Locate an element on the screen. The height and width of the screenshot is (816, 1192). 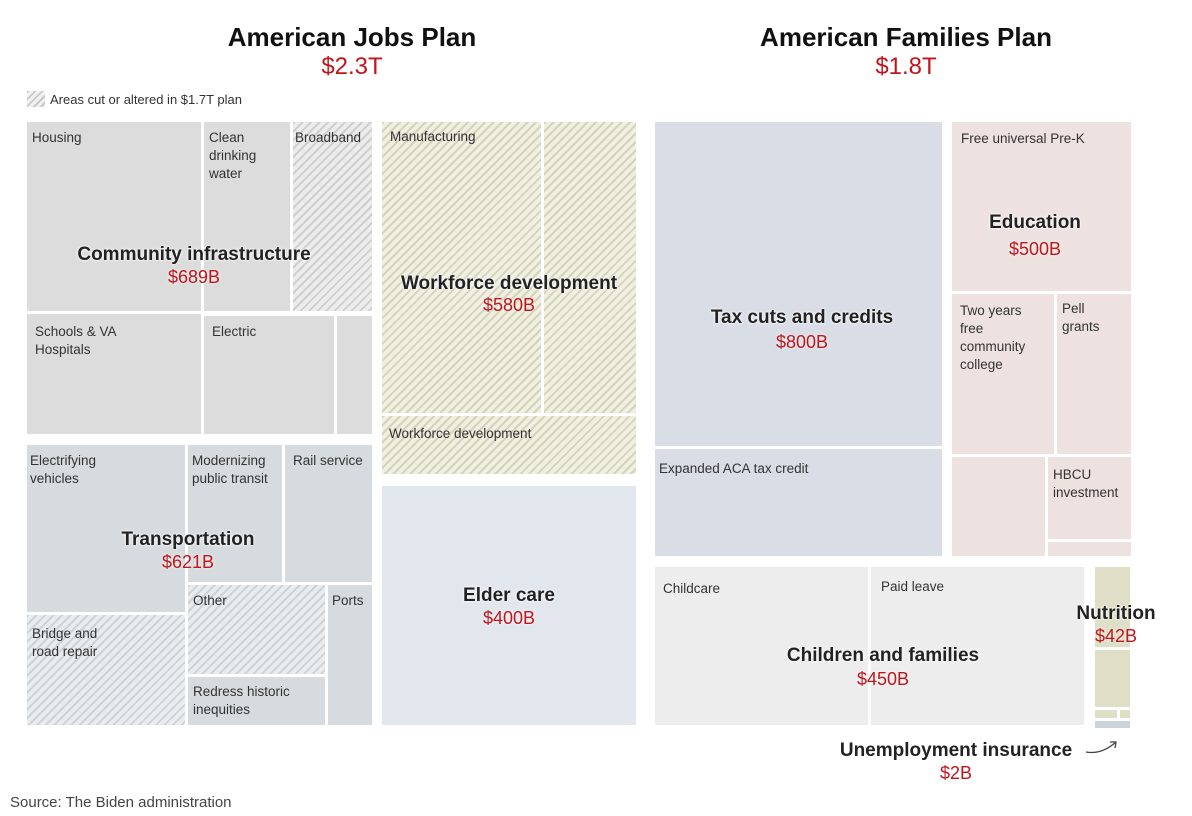
treemap-cell-clean-water: Clean drinking water is located at coordinates (247, 216).